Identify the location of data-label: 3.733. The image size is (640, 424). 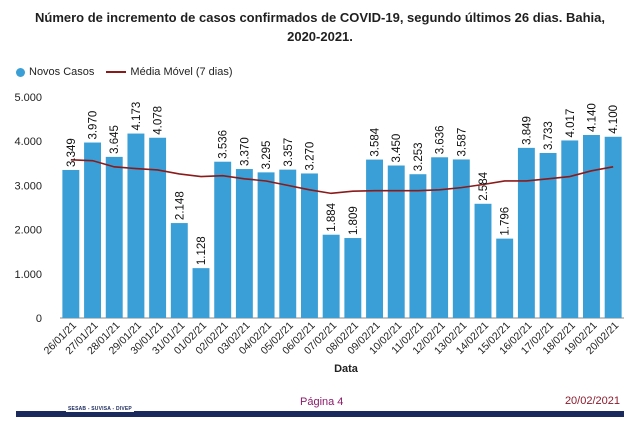
(549, 135).